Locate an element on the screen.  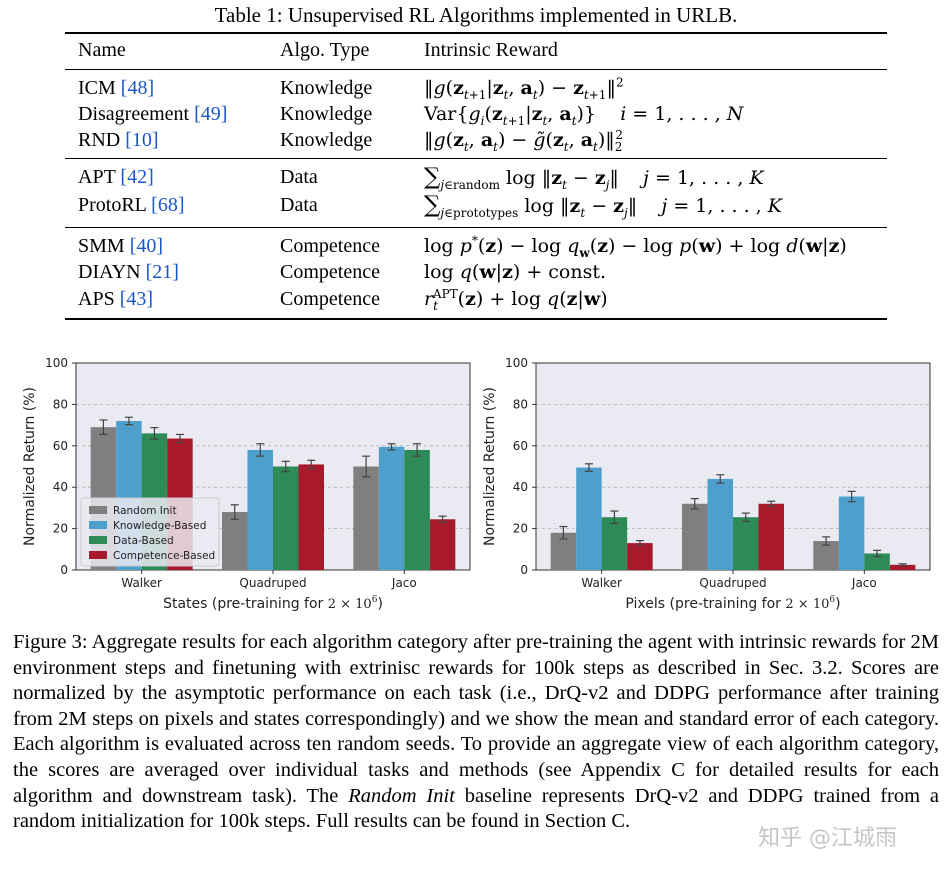
row-name-aps: APS [43] is located at coordinates (116, 299).